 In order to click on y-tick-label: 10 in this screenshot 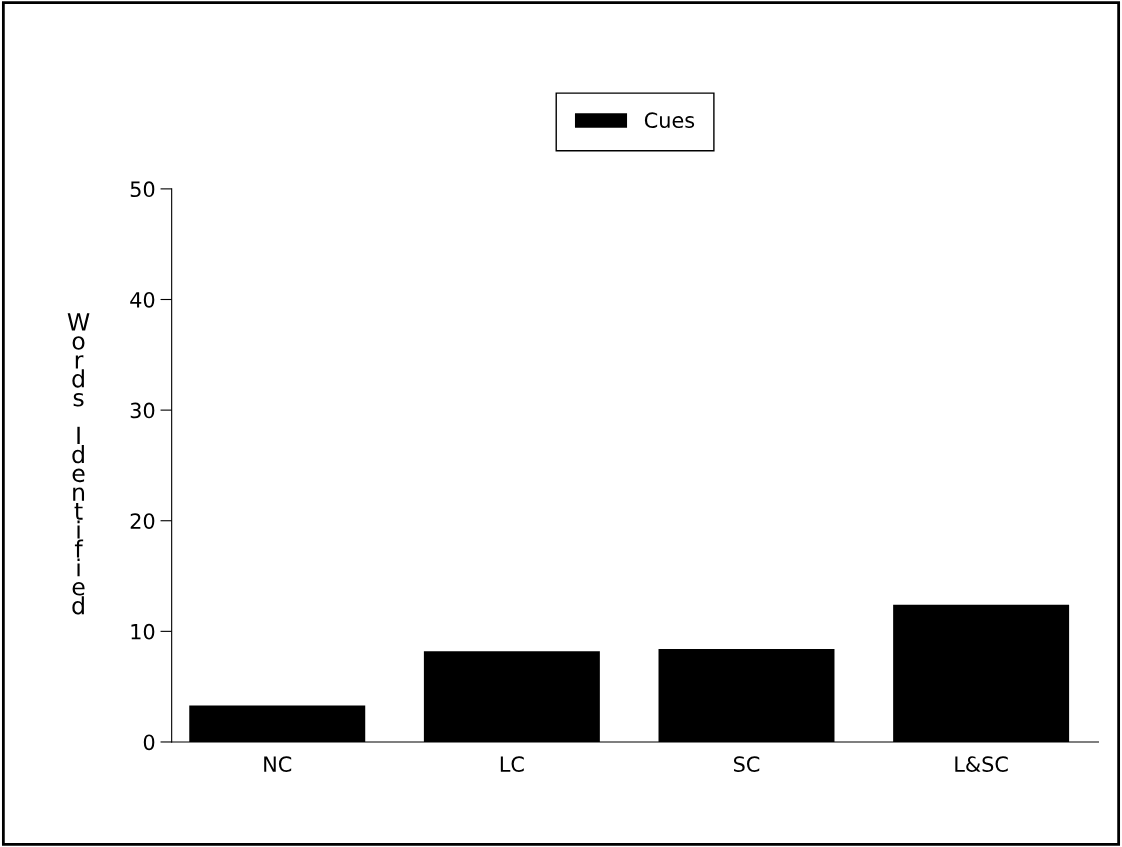, I will do `click(143, 631)`.